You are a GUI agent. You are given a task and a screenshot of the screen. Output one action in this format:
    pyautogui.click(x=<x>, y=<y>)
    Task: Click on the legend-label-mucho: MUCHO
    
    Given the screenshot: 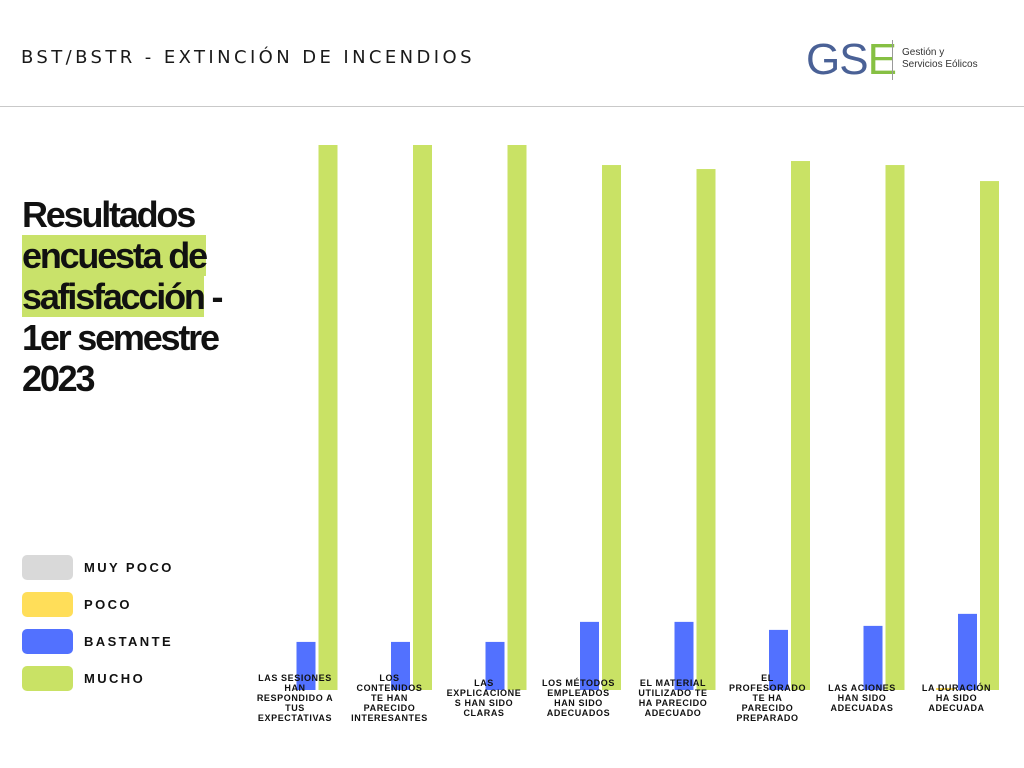 What is the action you would take?
    pyautogui.click(x=115, y=678)
    